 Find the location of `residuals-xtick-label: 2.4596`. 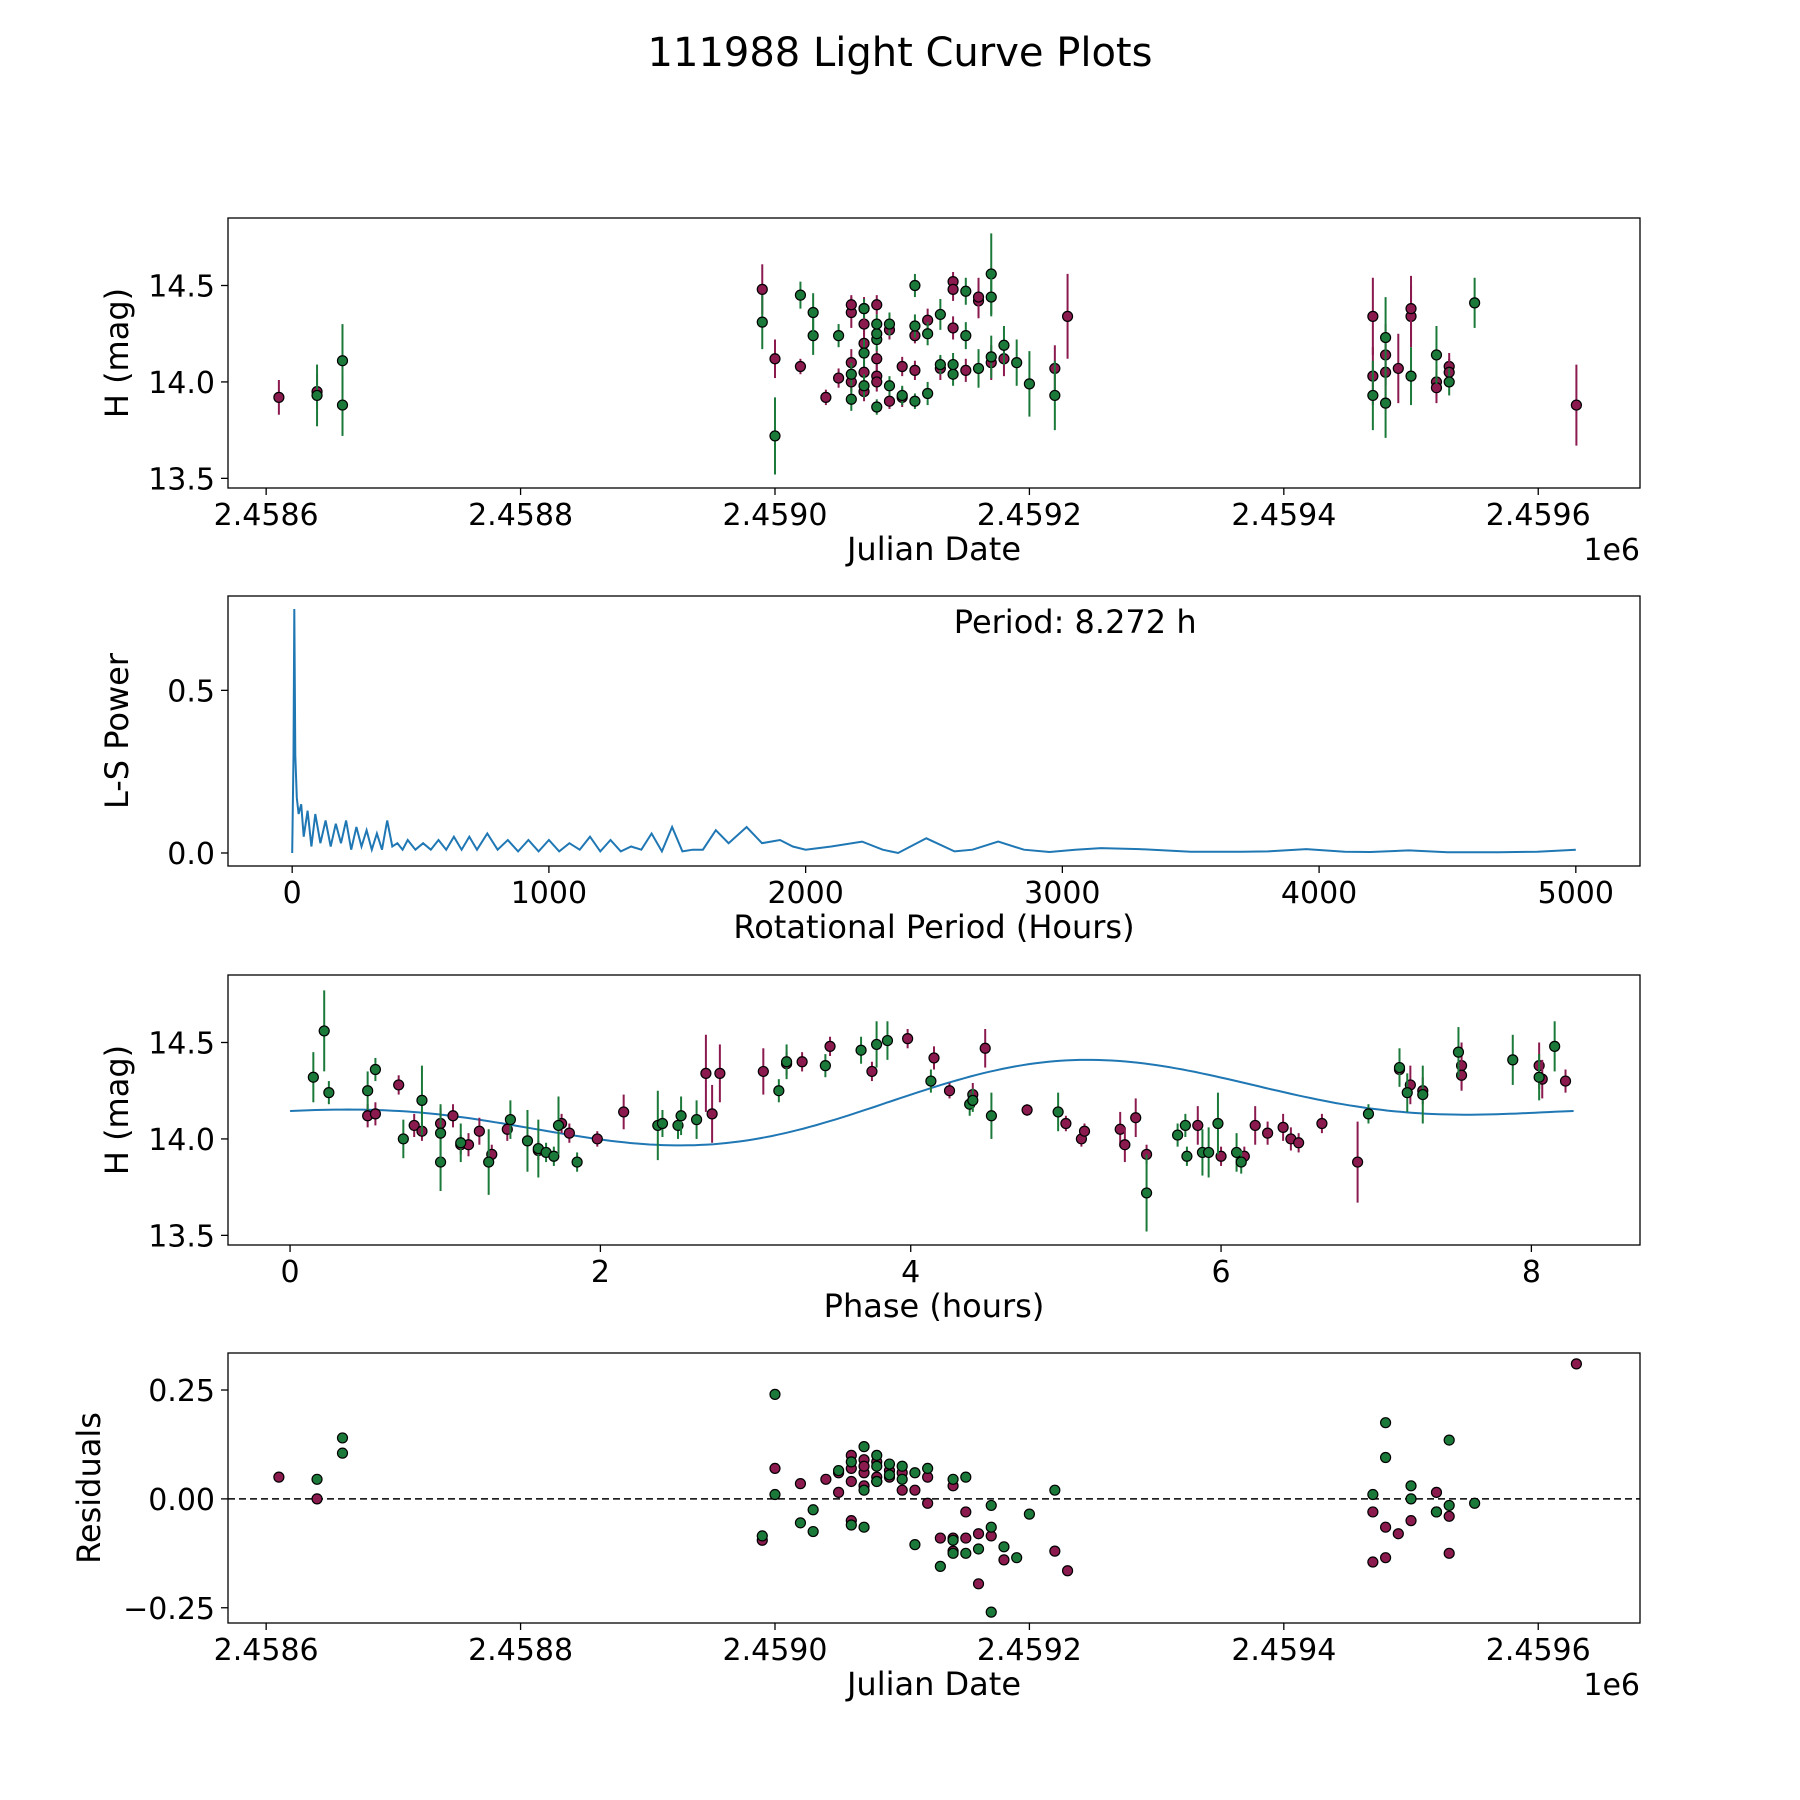

residuals-xtick-label: 2.4596 is located at coordinates (1538, 1650).